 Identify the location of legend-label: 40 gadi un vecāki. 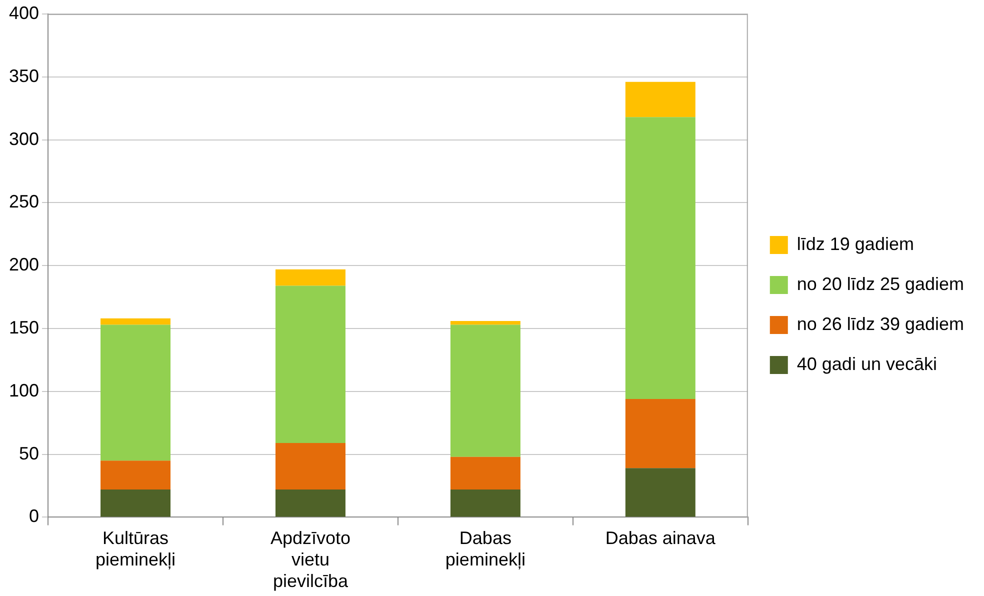
(866, 364).